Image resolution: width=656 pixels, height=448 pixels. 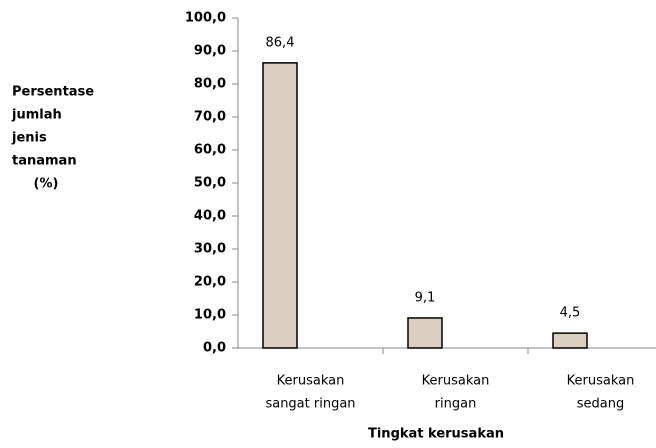 I want to click on data-label: 4,5, so click(x=570, y=313).